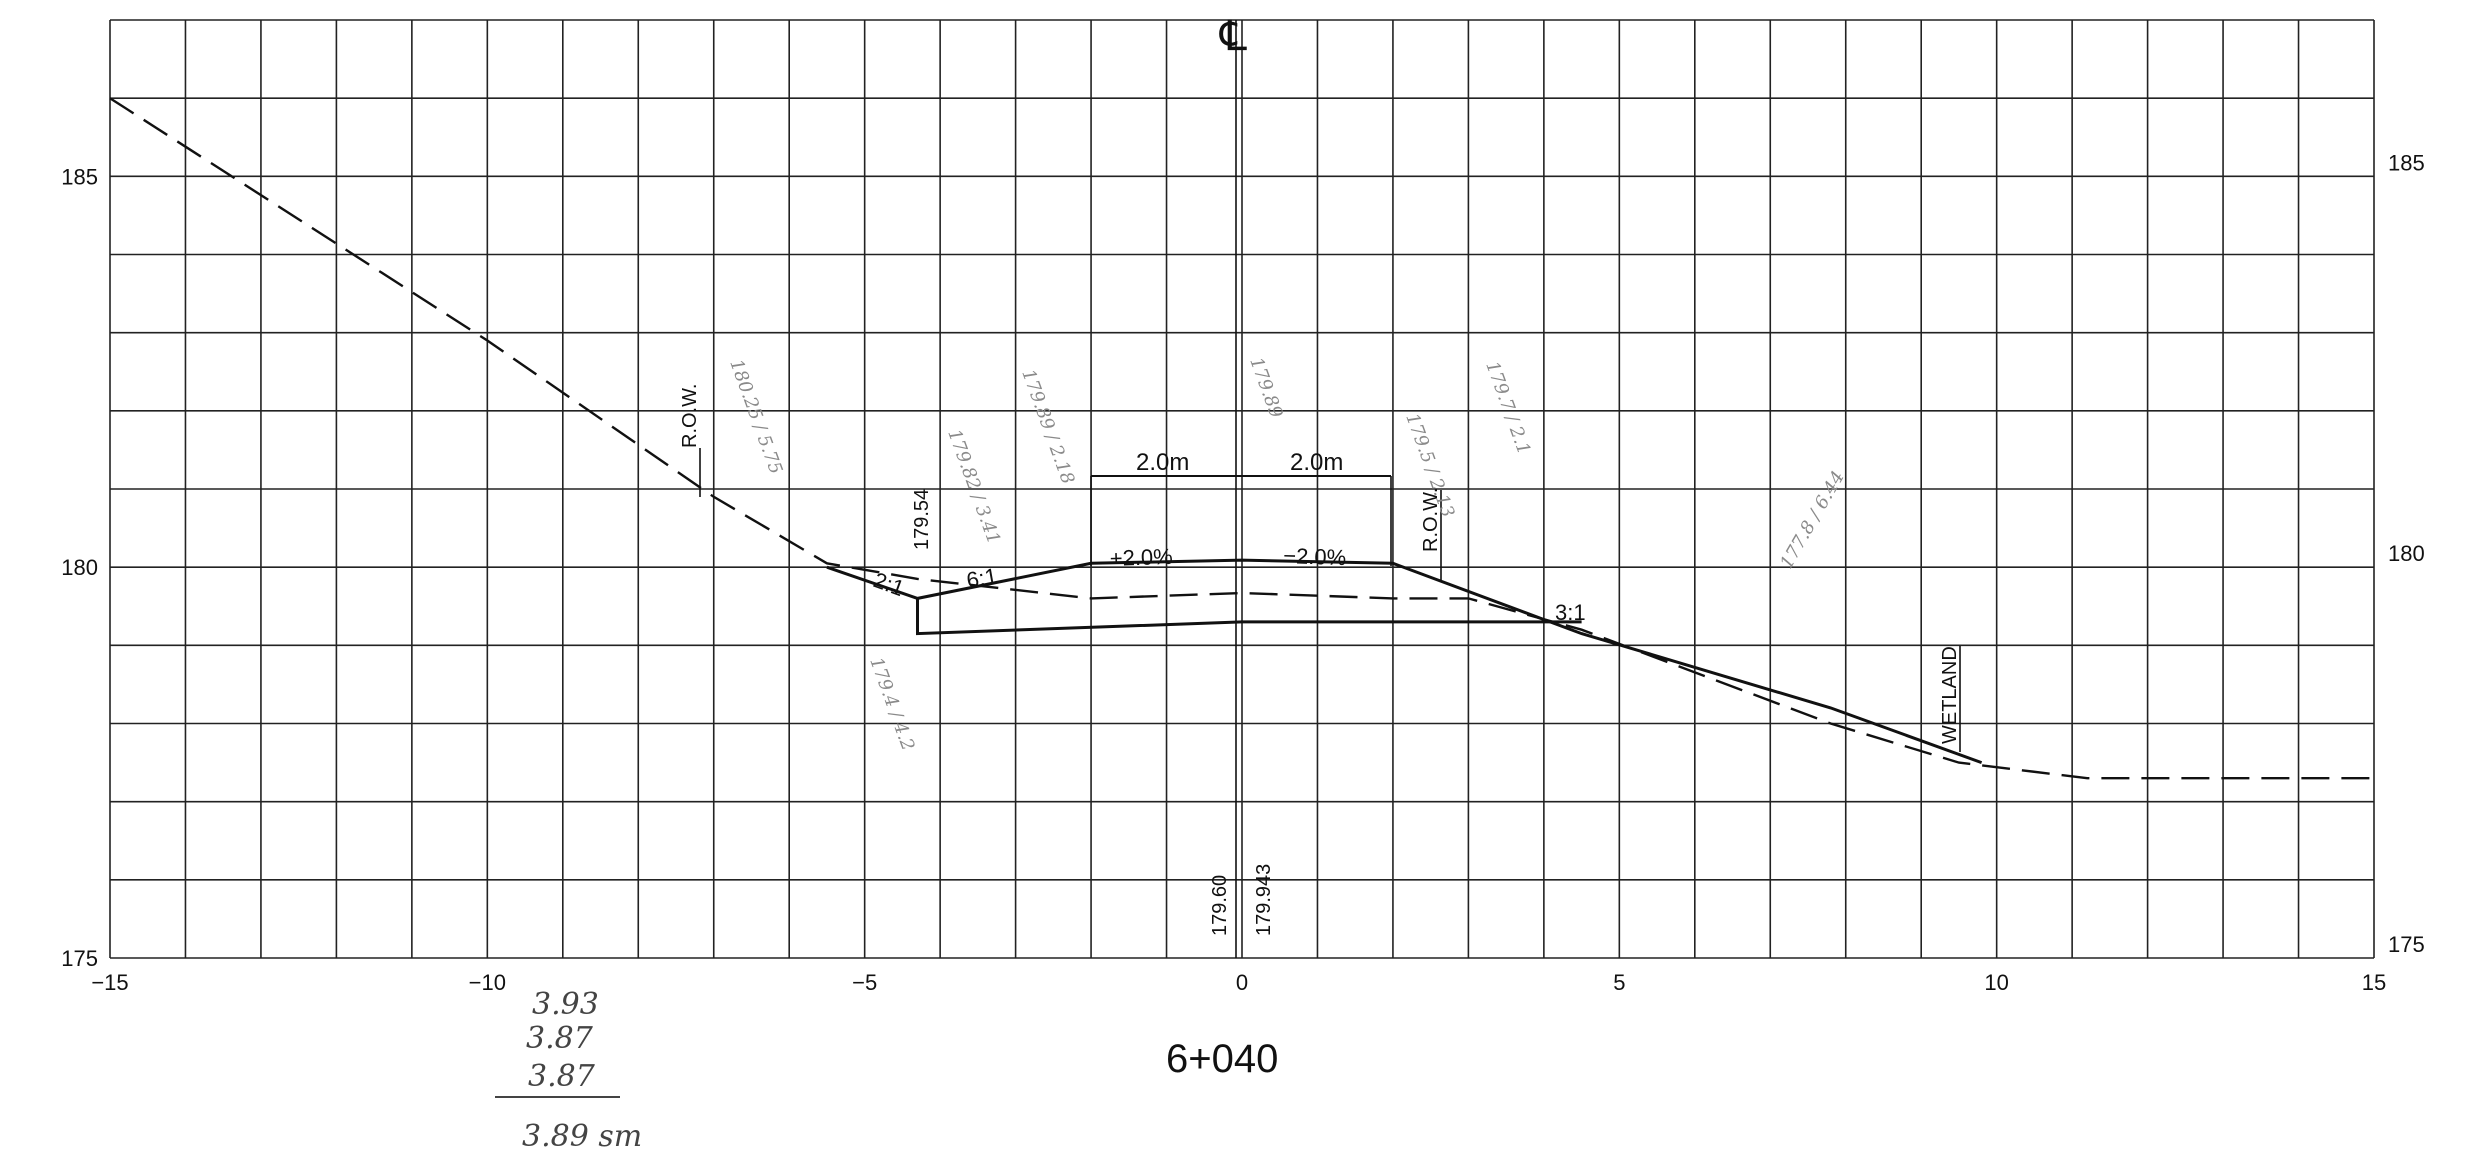 The image size is (2487, 1175). I want to click on handwritten-value: 3.89 sm, so click(582, 1136).